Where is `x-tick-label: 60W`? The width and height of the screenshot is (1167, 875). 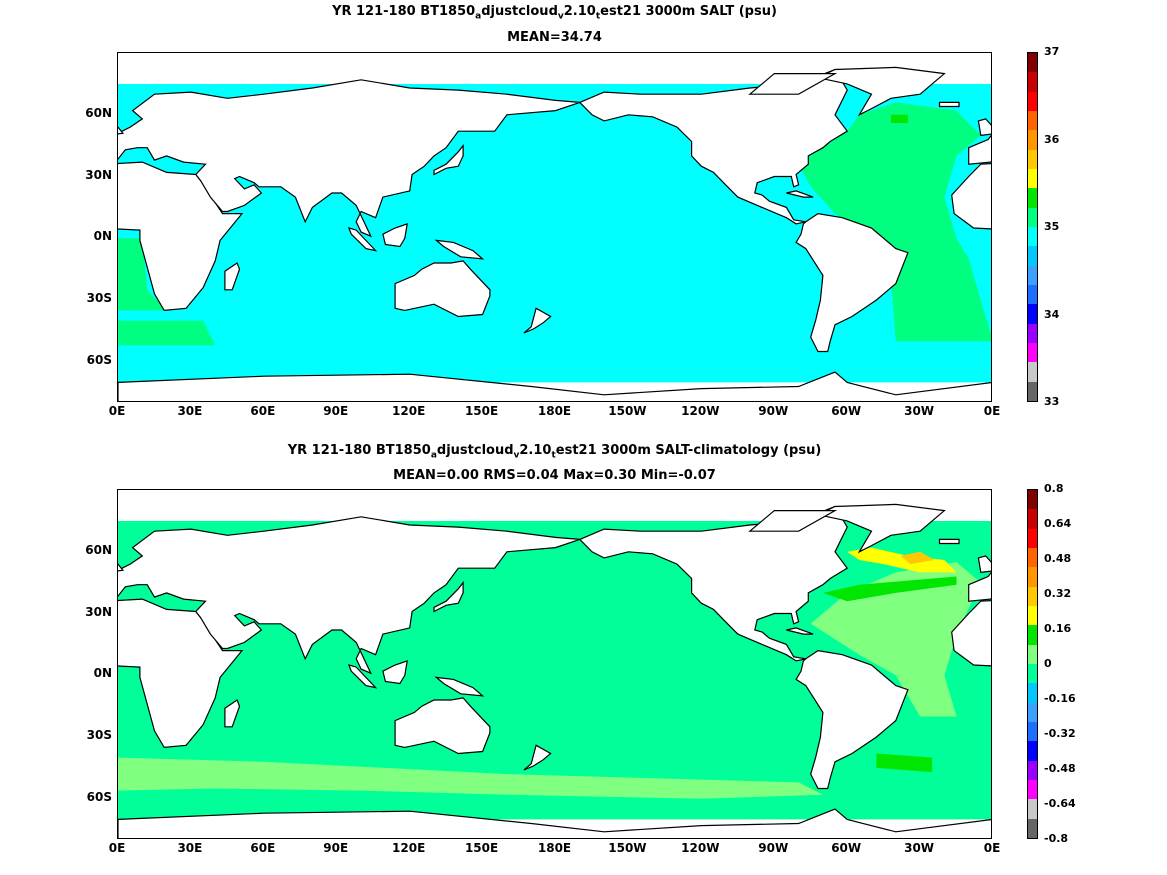 x-tick-label: 60W is located at coordinates (846, 848).